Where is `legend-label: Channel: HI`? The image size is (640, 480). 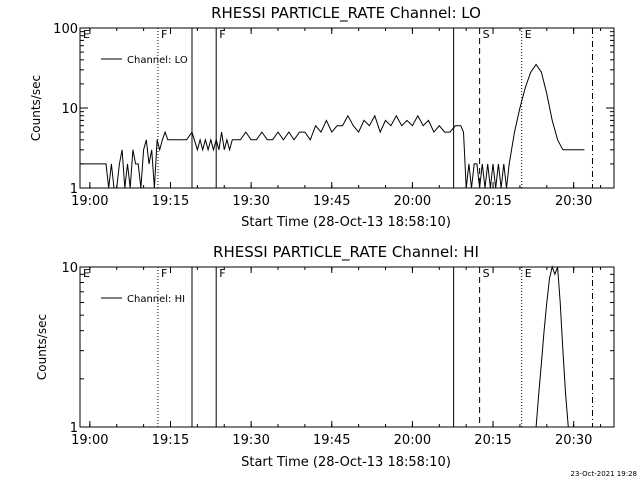 legend-label: Channel: HI is located at coordinates (156, 299).